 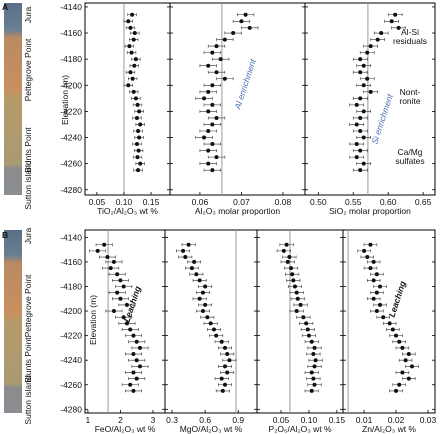 What do you see at coordinates (238, 420) in the screenshot?
I see `x-tick-label: 0.9` at bounding box center [238, 420].